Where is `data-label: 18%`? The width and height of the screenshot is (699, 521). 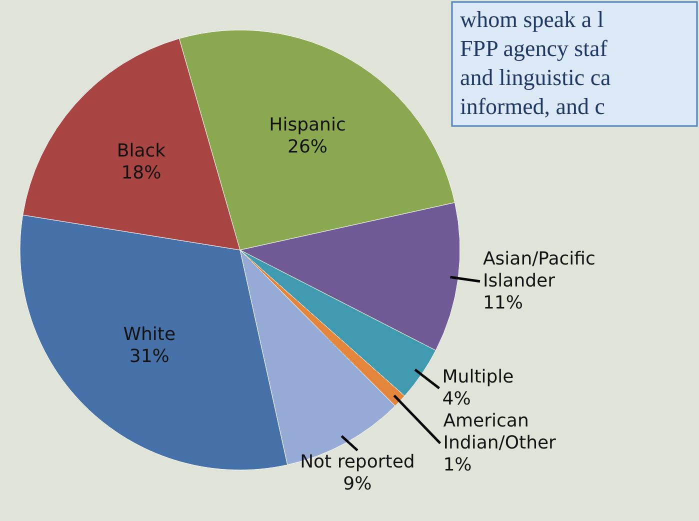
data-label: 18% is located at coordinates (141, 173).